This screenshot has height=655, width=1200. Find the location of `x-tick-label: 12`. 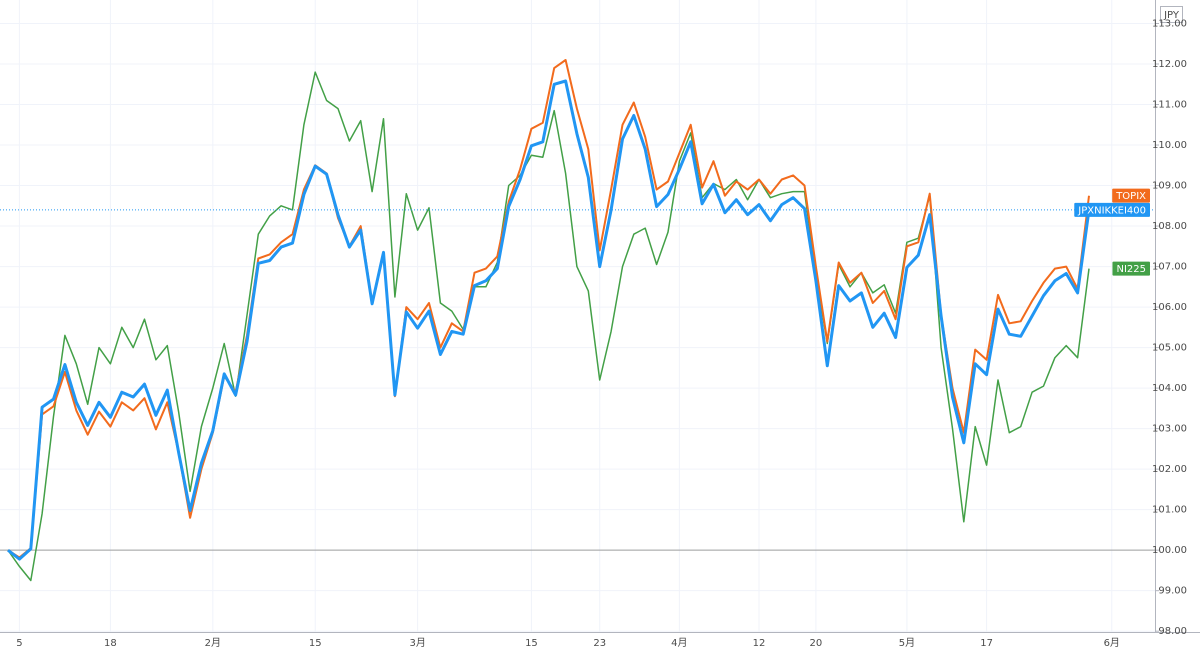

x-tick-label: 12 is located at coordinates (759, 643).